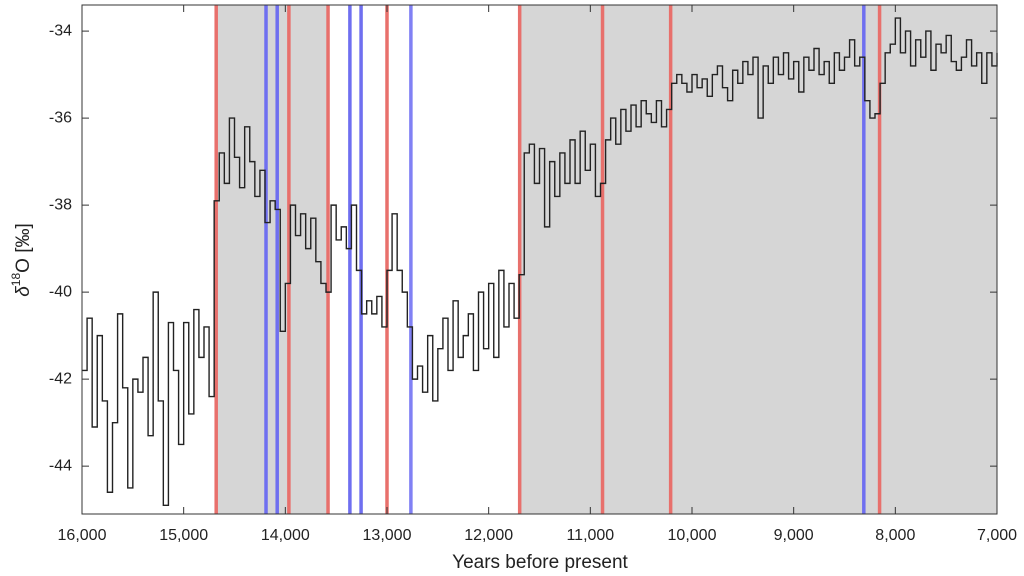 The width and height of the screenshot is (1024, 576). What do you see at coordinates (895, 535) in the screenshot?
I see `x-tick-label: 8,000` at bounding box center [895, 535].